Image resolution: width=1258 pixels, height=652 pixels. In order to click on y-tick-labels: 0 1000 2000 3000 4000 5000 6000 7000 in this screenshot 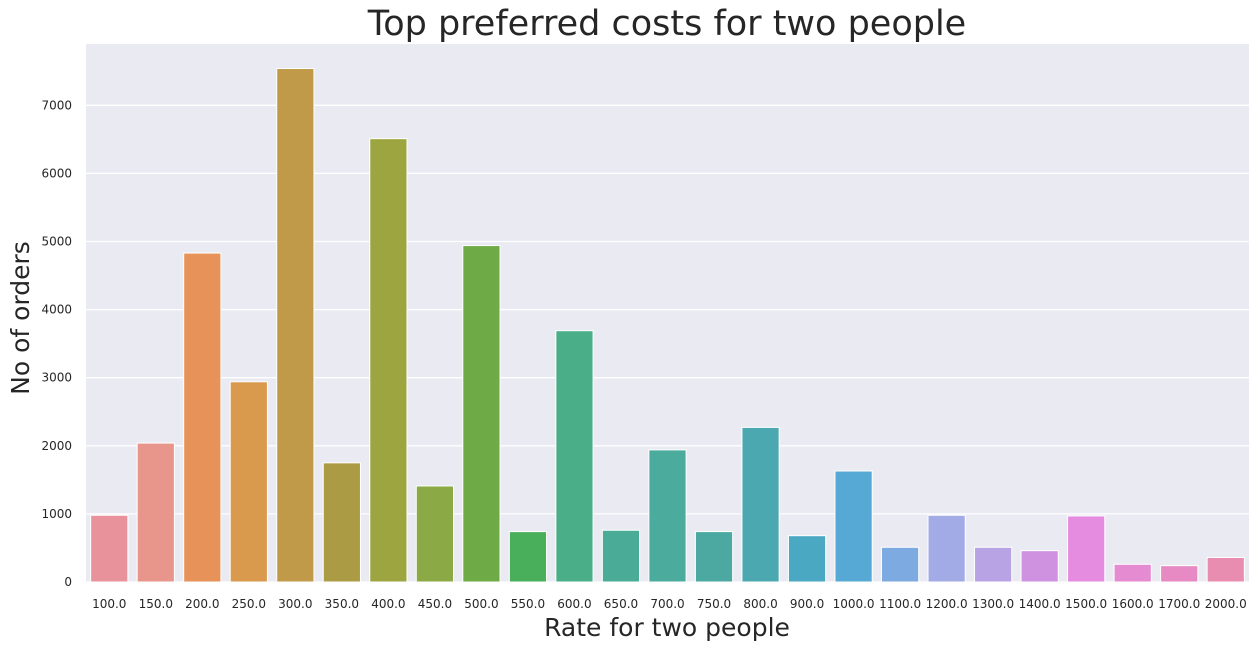, I will do `click(56, 343)`.